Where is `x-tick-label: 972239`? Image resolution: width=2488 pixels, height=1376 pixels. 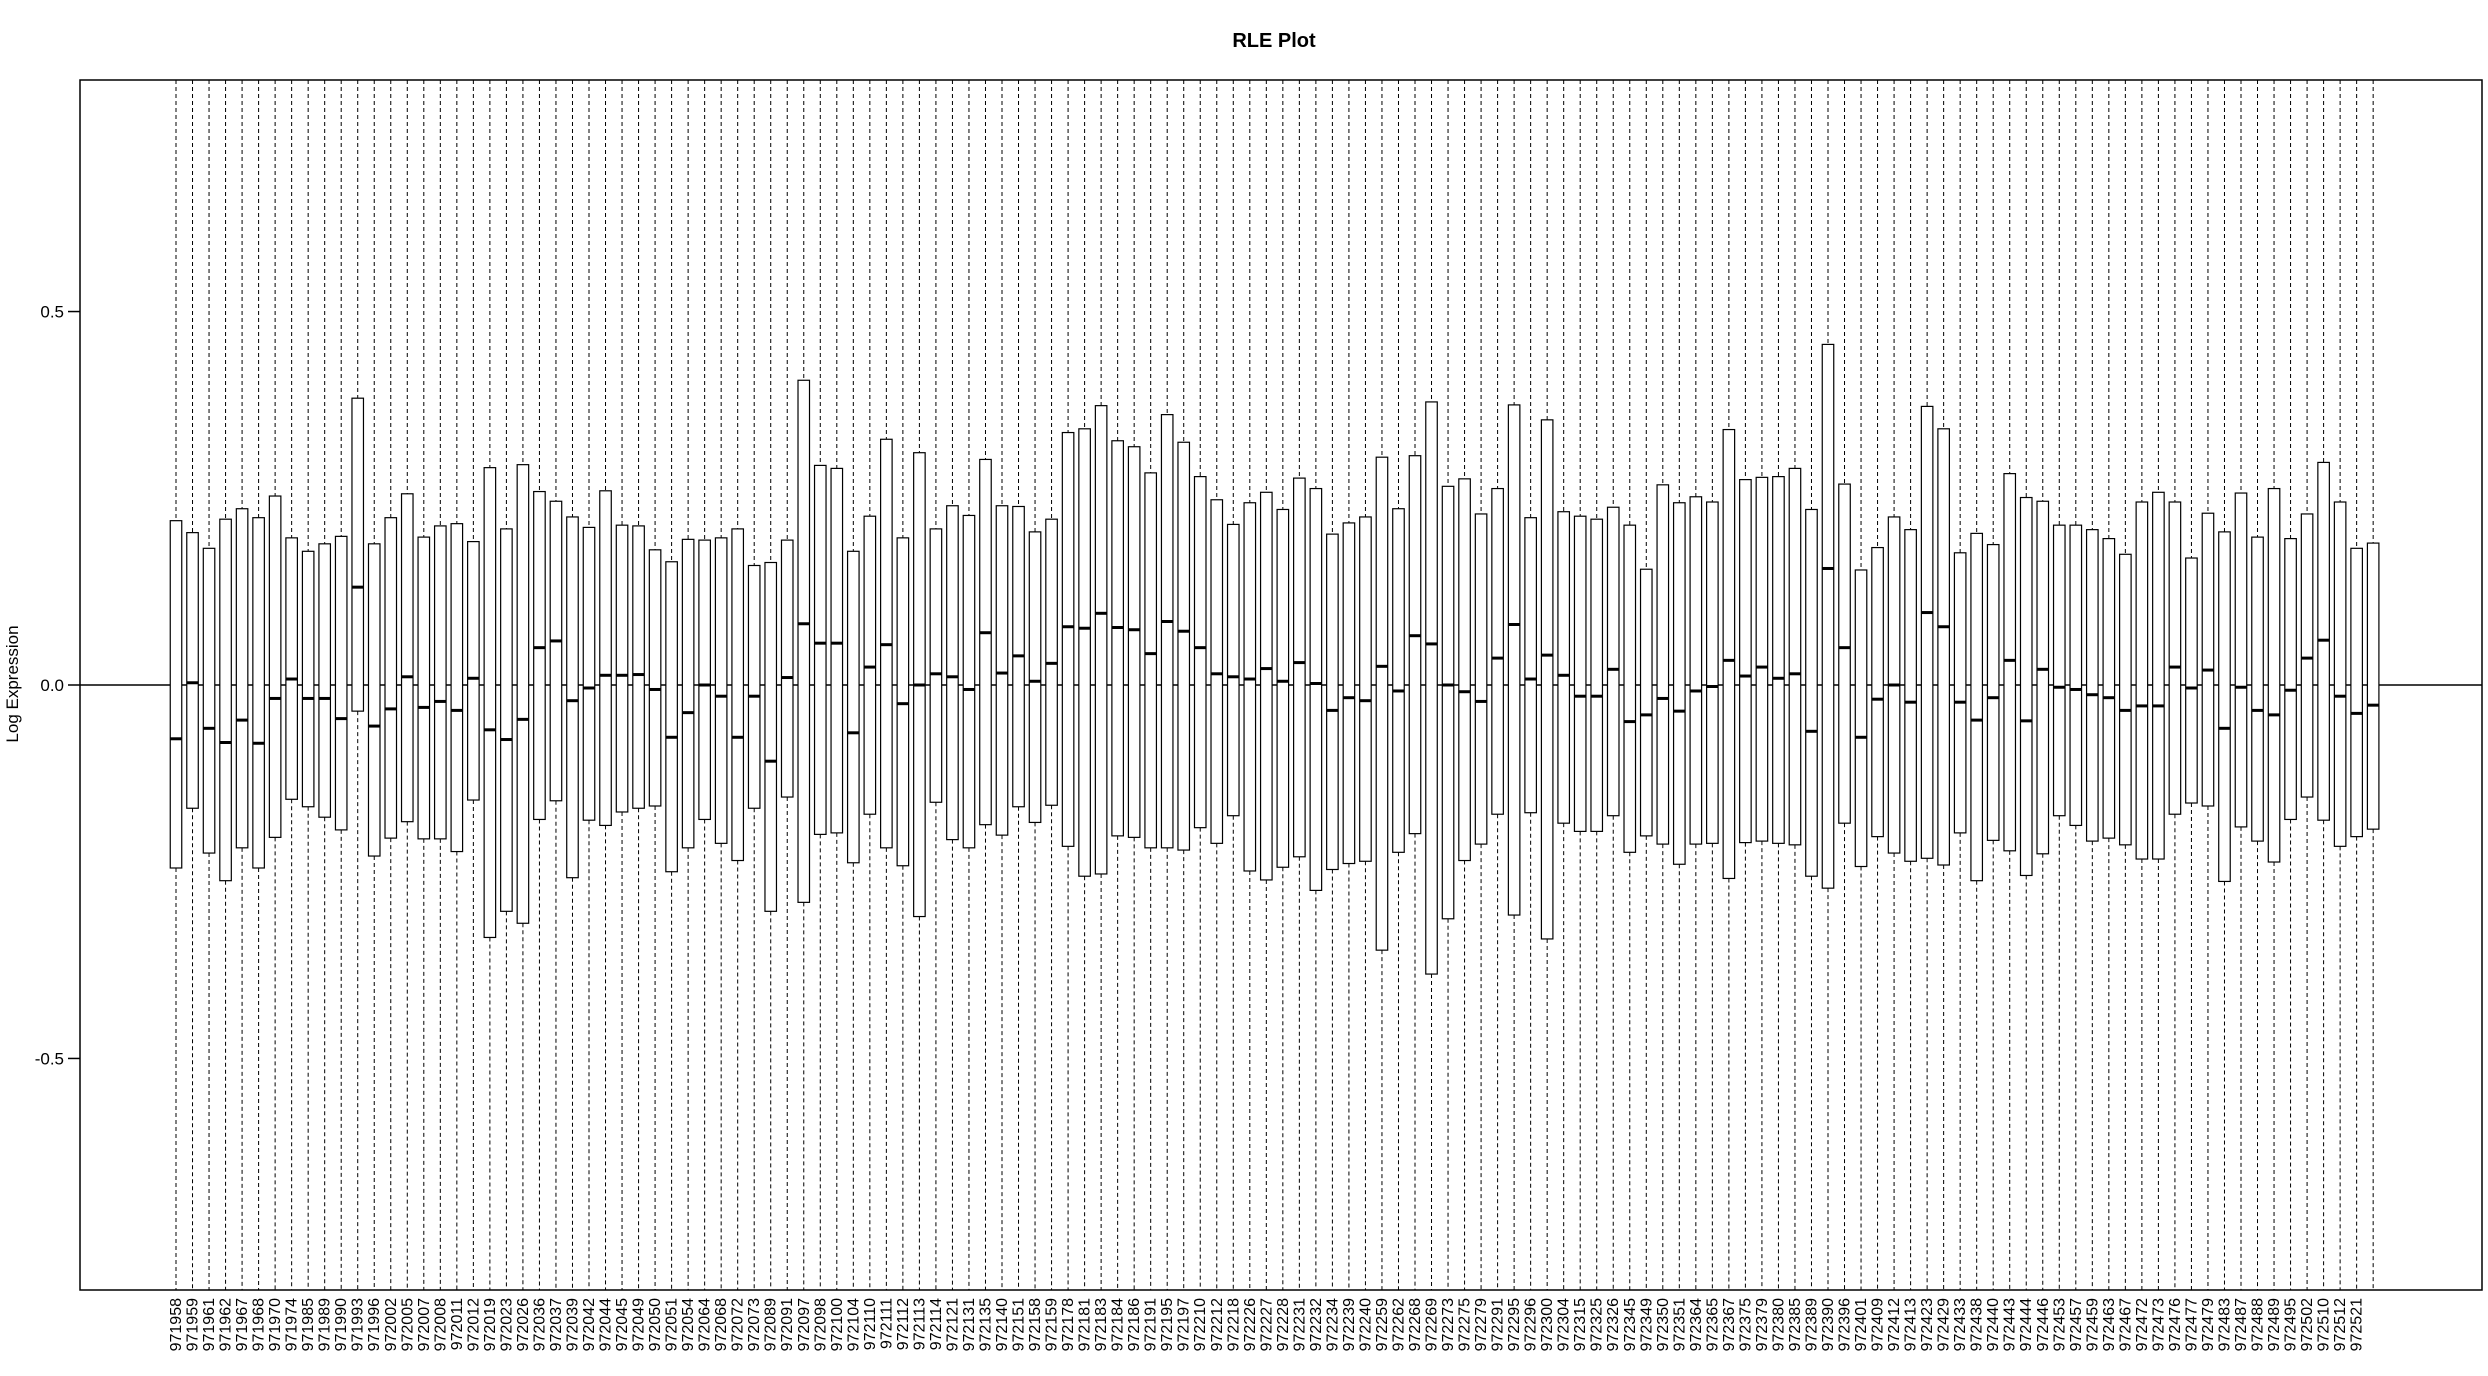
x-tick-label: 972239 is located at coordinates (1349, 1324).